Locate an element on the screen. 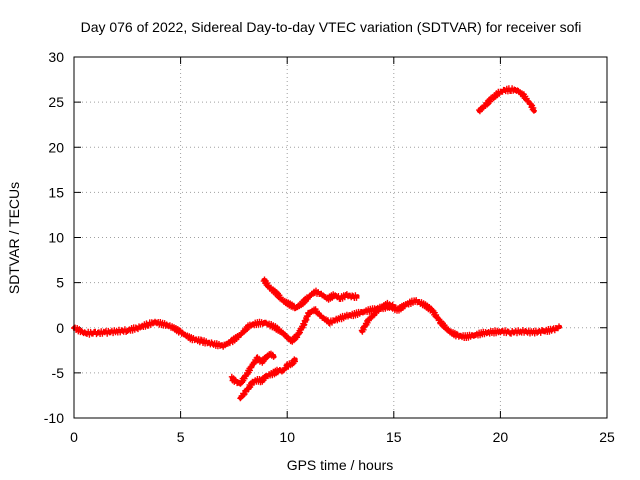  series-upper-arc is located at coordinates (310, 294).